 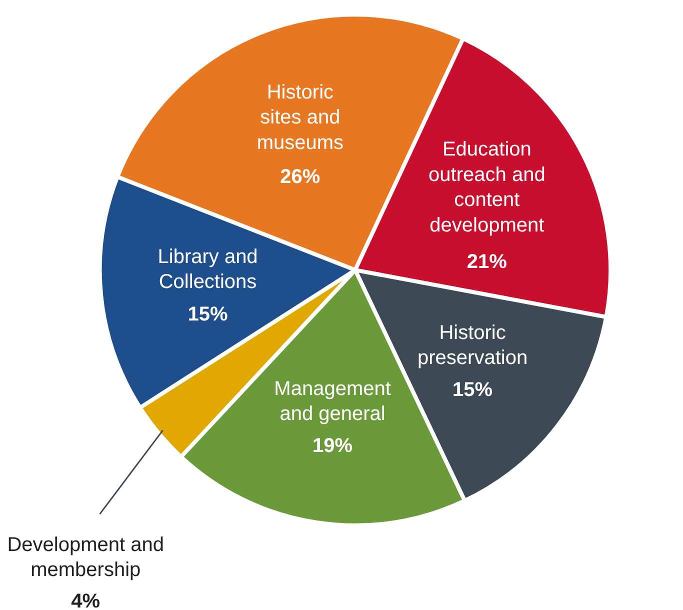 What do you see at coordinates (487, 261) in the screenshot?
I see `data-label: 21%` at bounding box center [487, 261].